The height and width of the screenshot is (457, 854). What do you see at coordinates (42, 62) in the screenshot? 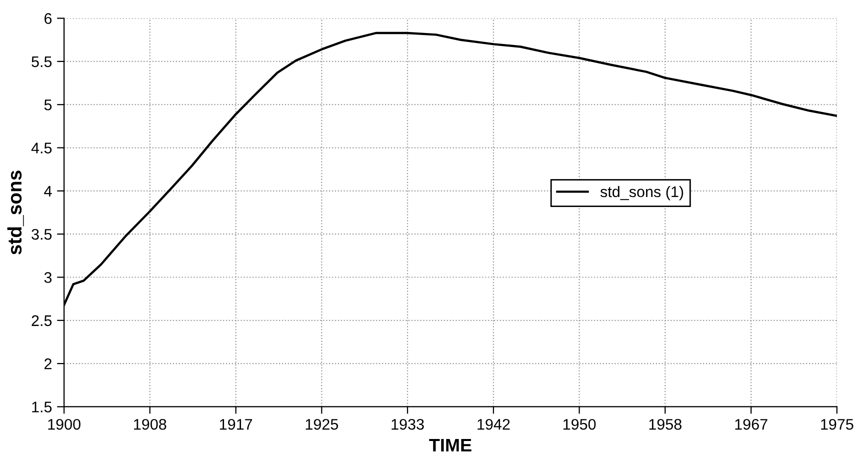
I see `y-tick-label: 5.5` at bounding box center [42, 62].